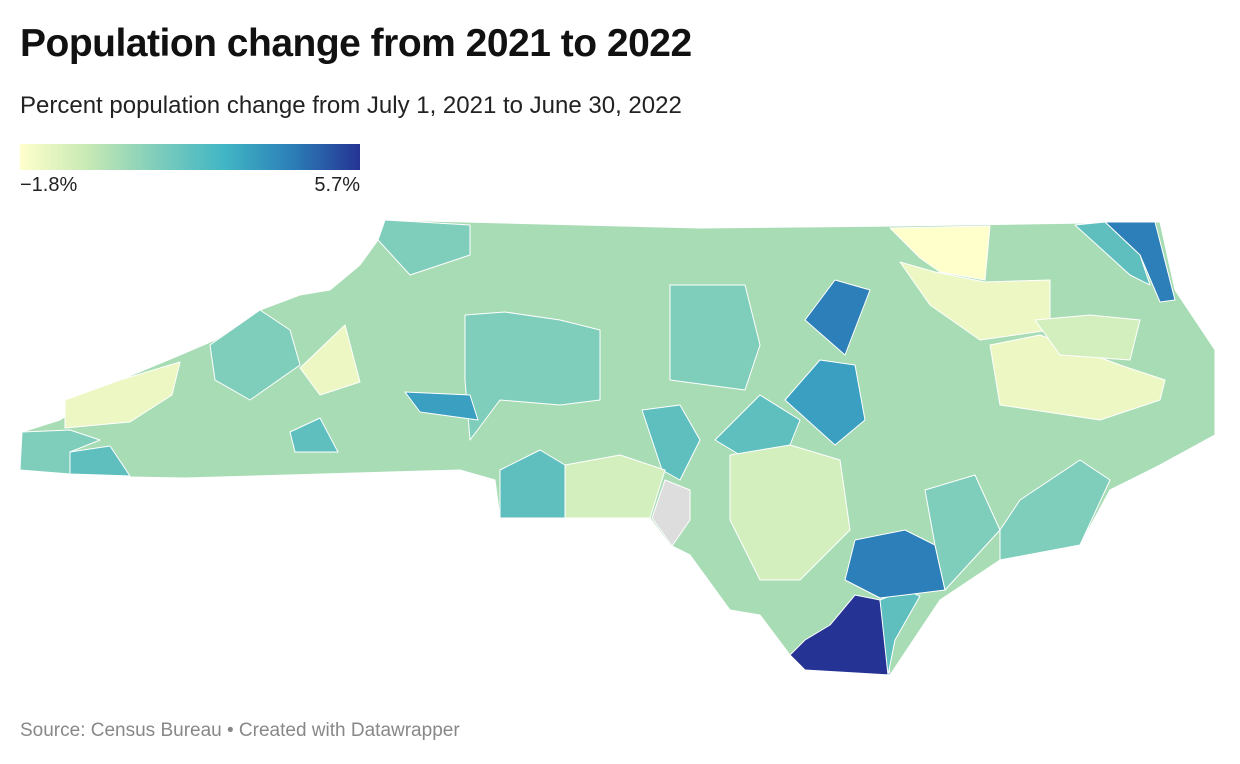 The height and width of the screenshot is (764, 1240). I want to click on county-region-catawba, so click(441, 406).